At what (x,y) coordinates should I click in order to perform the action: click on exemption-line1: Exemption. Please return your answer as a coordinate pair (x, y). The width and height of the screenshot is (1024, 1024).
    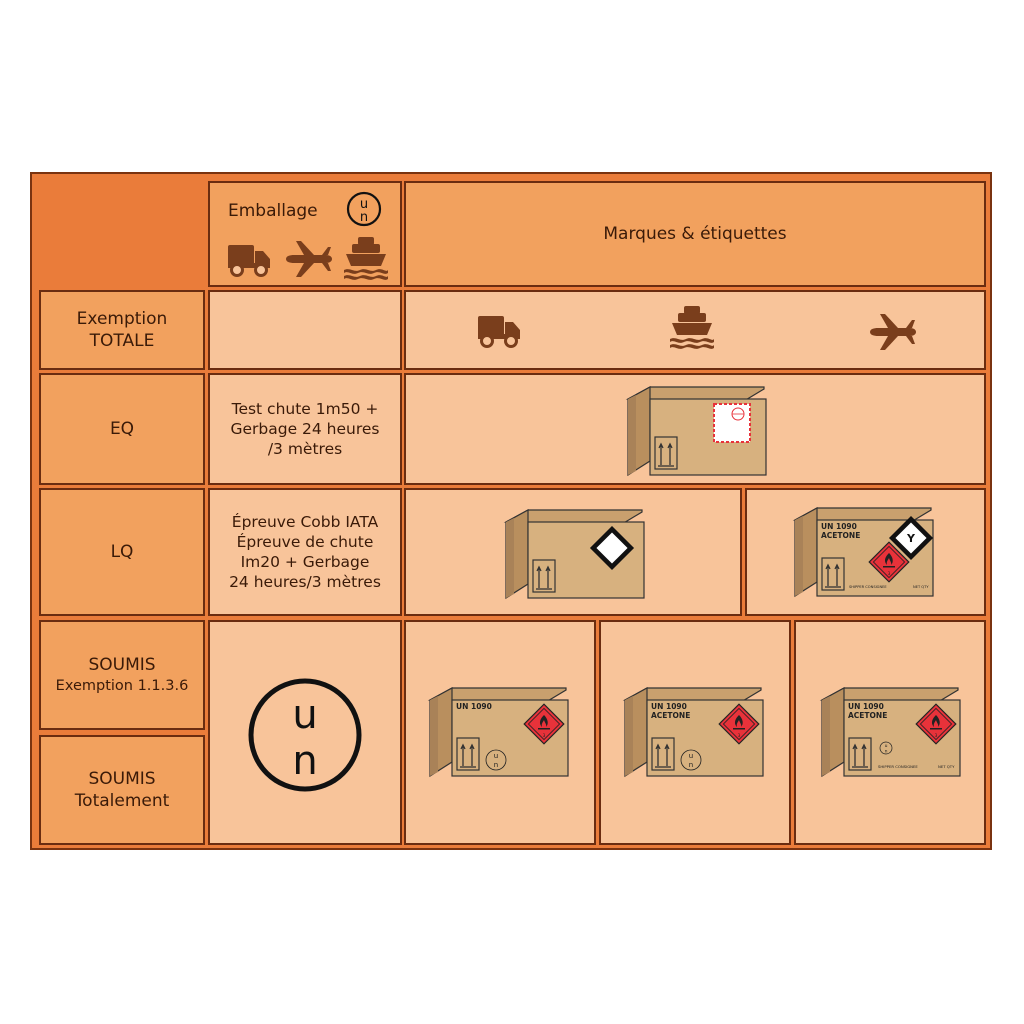
    Looking at the image, I should click on (122, 319).